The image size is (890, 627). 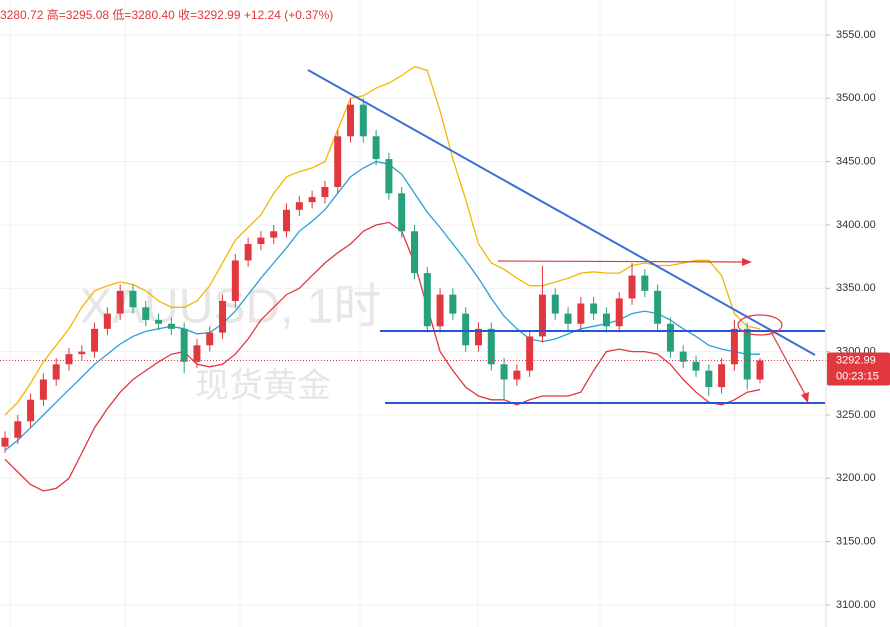 I want to click on y-tick-label: 3350.00, so click(x=856, y=288).